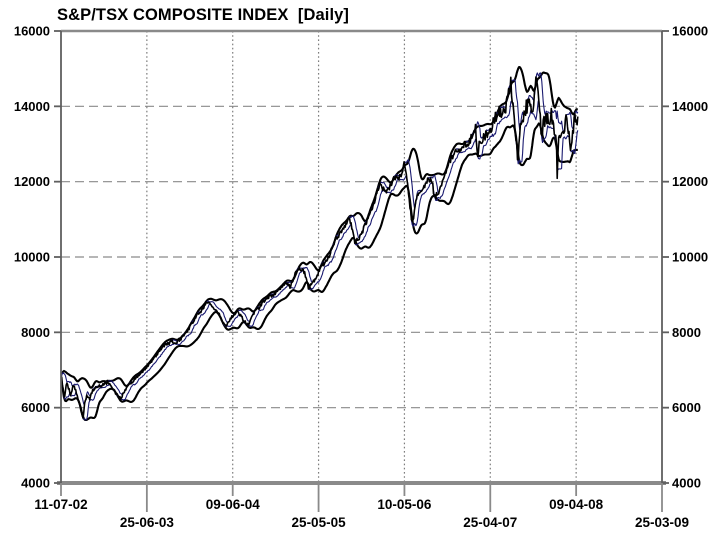 The image size is (720, 540). Describe the element at coordinates (35, 483) in the screenshot. I see `y-axis-label-left: 4000` at that location.